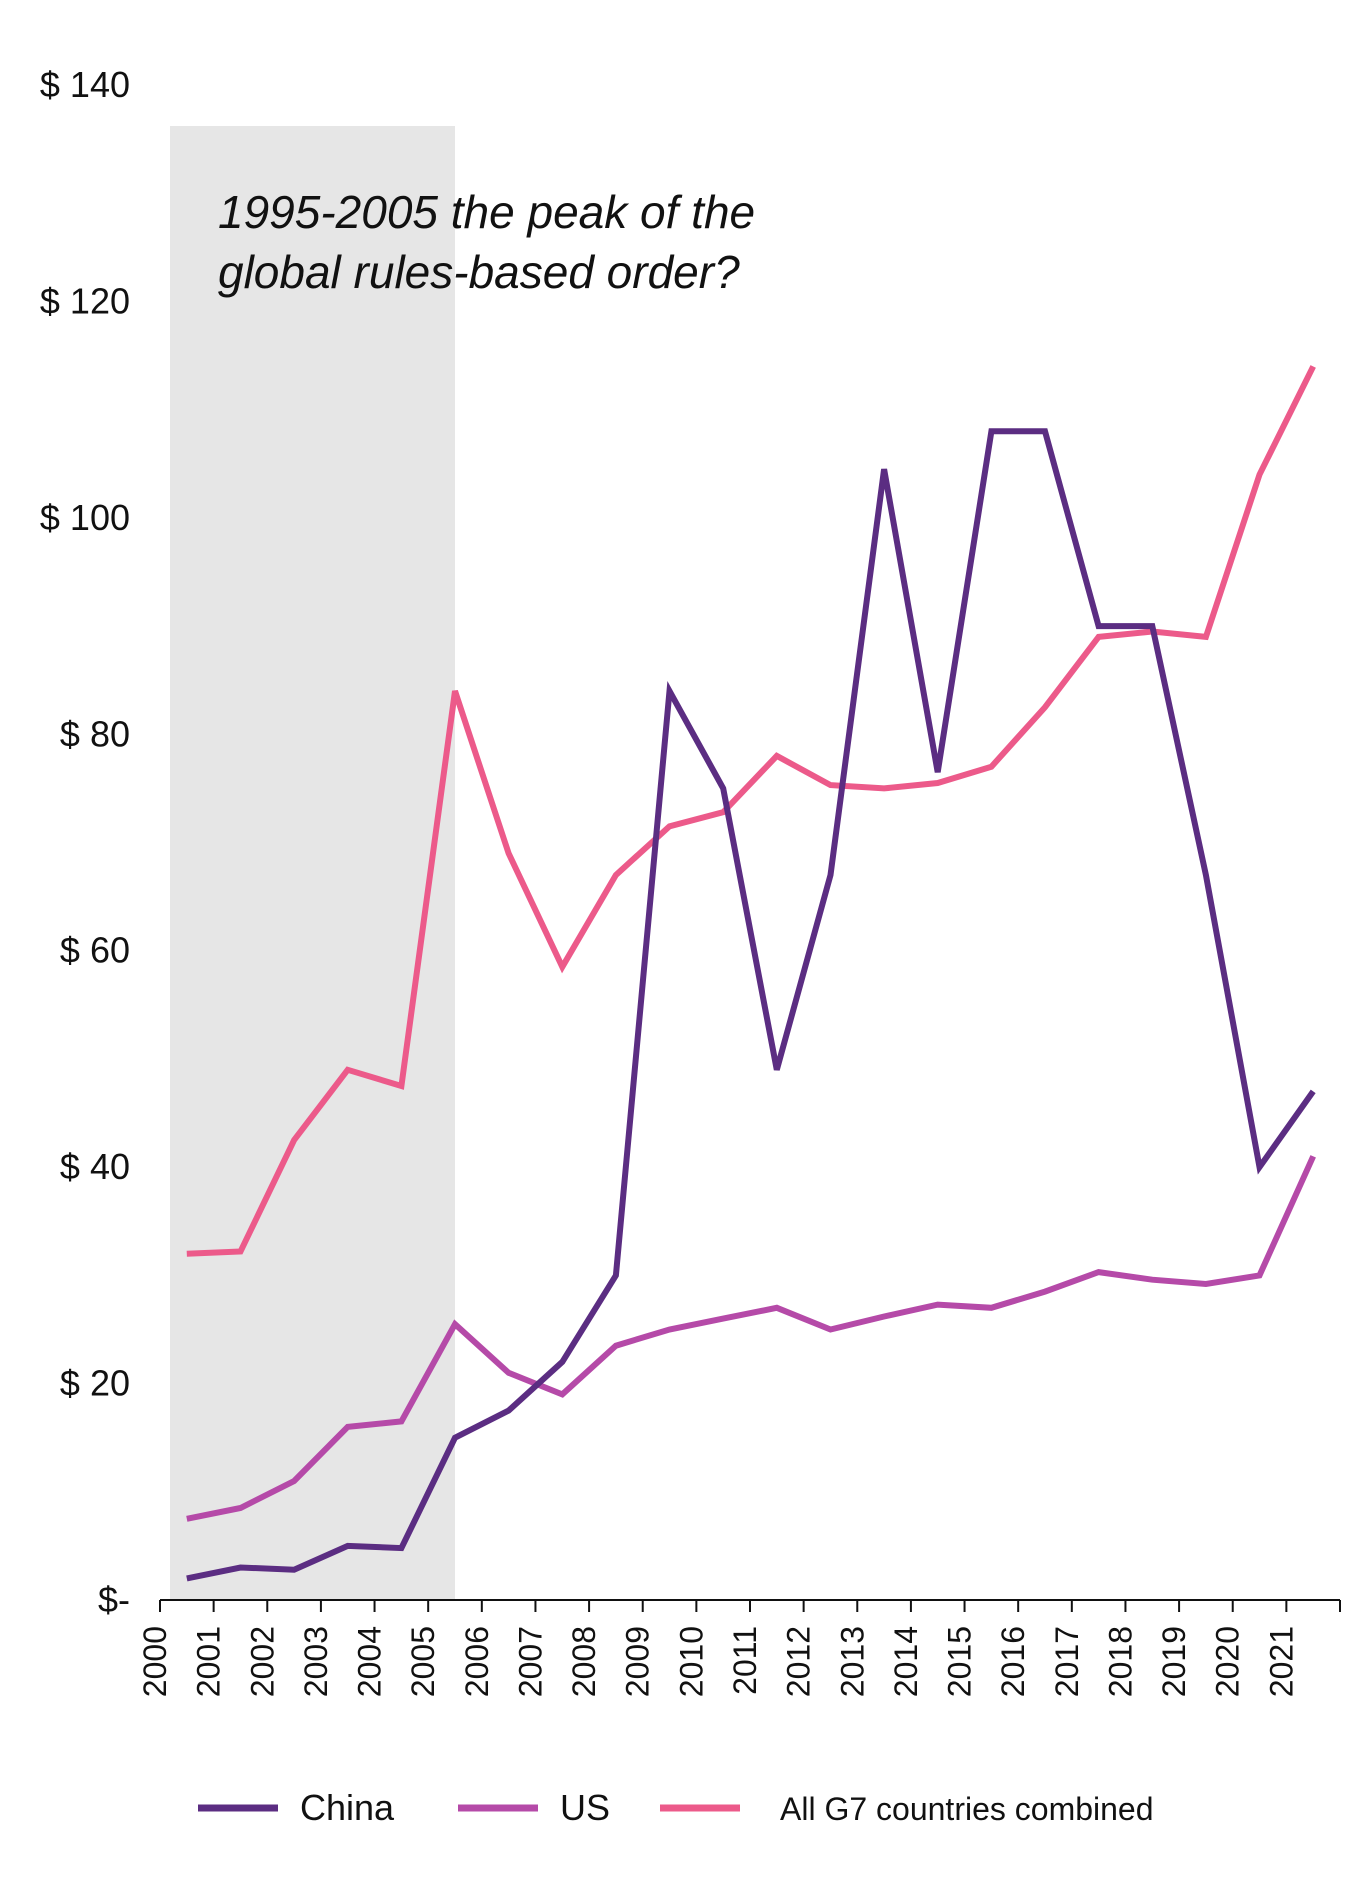 The image size is (1370, 1887). Describe the element at coordinates (1067, 1661) in the screenshot. I see `x-tick-label: 2017` at that location.